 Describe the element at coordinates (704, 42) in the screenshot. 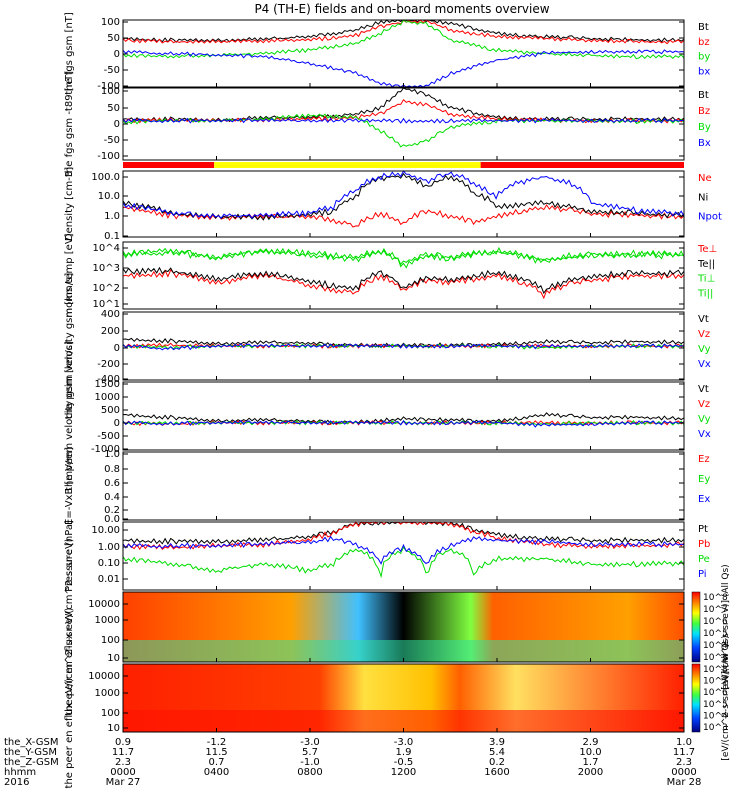

I see `legend-bz: bz` at that location.